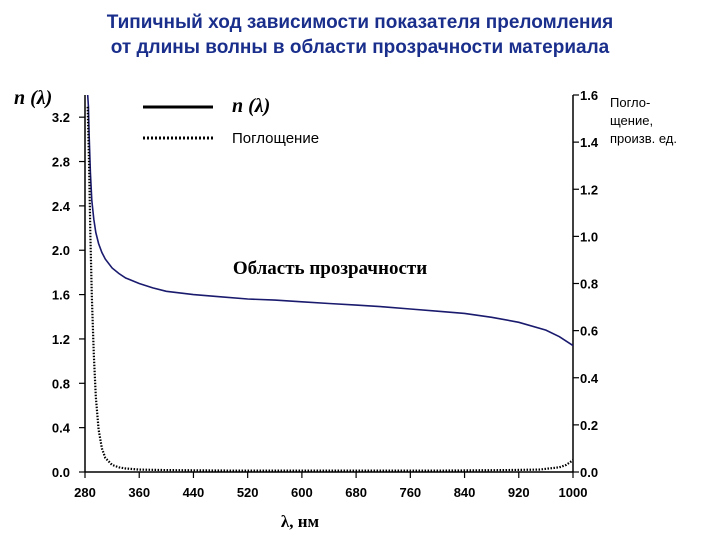 This screenshot has width=720, height=540. I want to click on legend-label-absorption: Поглощение, so click(275, 138).